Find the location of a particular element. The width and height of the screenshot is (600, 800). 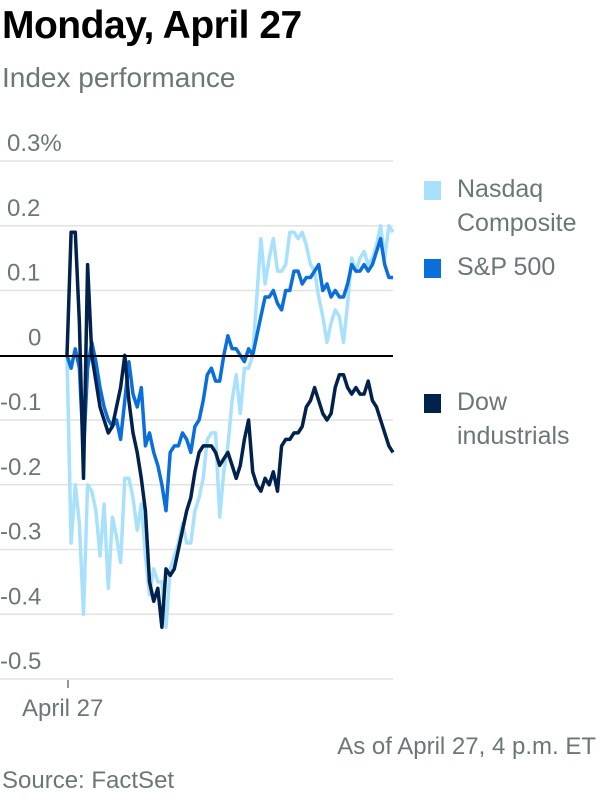

y-tick-label: 0.1 is located at coordinates (23, 273).